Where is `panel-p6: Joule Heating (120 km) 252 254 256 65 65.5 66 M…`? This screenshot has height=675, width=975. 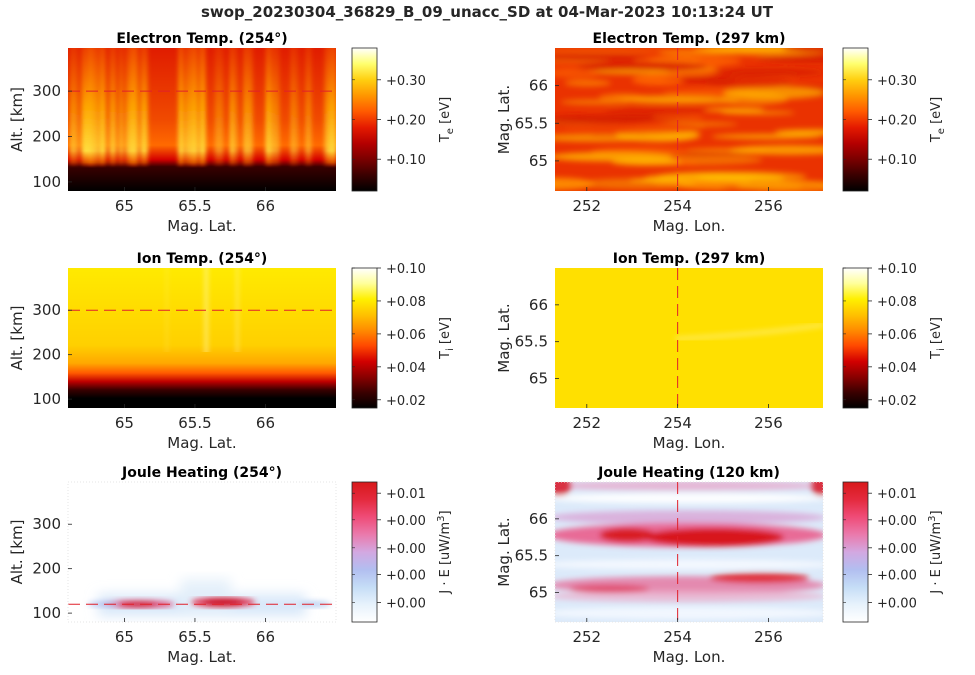
panel-p6: Joule Heating (120 km) 252 254 256 65 65.5 66 M… is located at coordinates (719, 565).